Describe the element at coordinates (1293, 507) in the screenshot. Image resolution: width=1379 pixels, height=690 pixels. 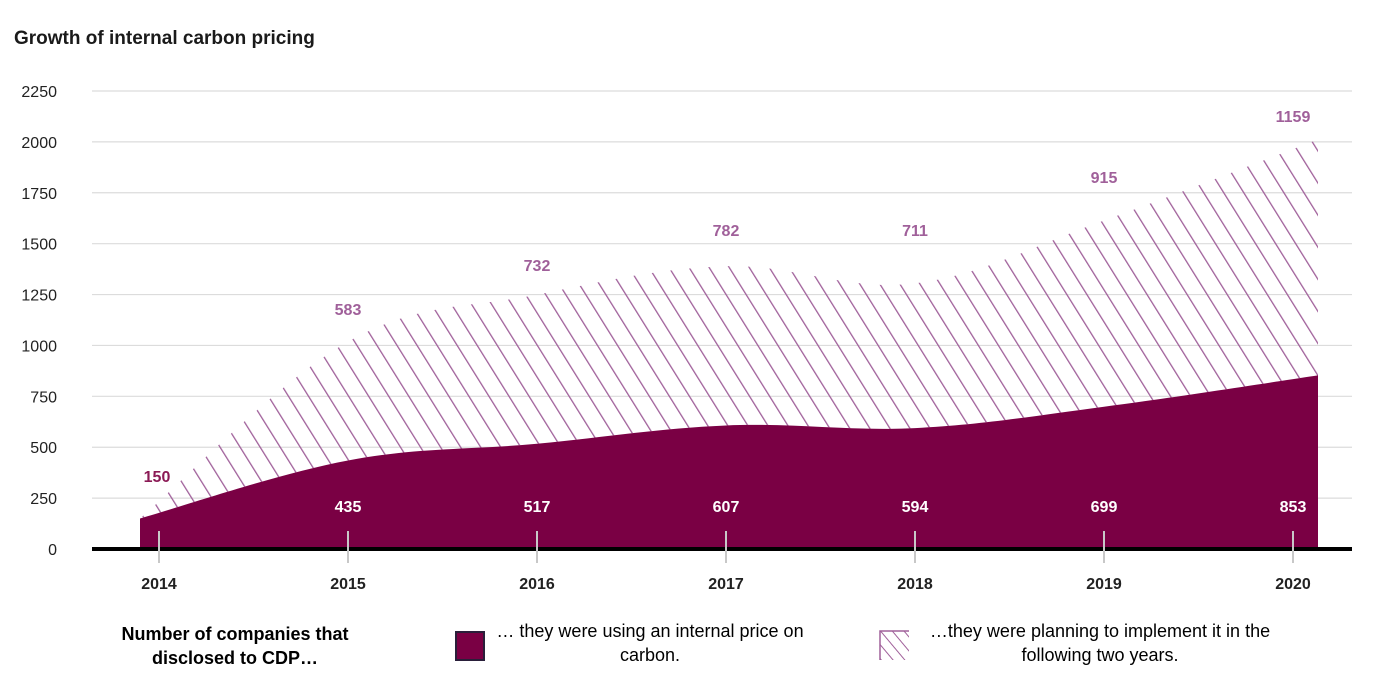
I see `data-label-using: 853` at that location.